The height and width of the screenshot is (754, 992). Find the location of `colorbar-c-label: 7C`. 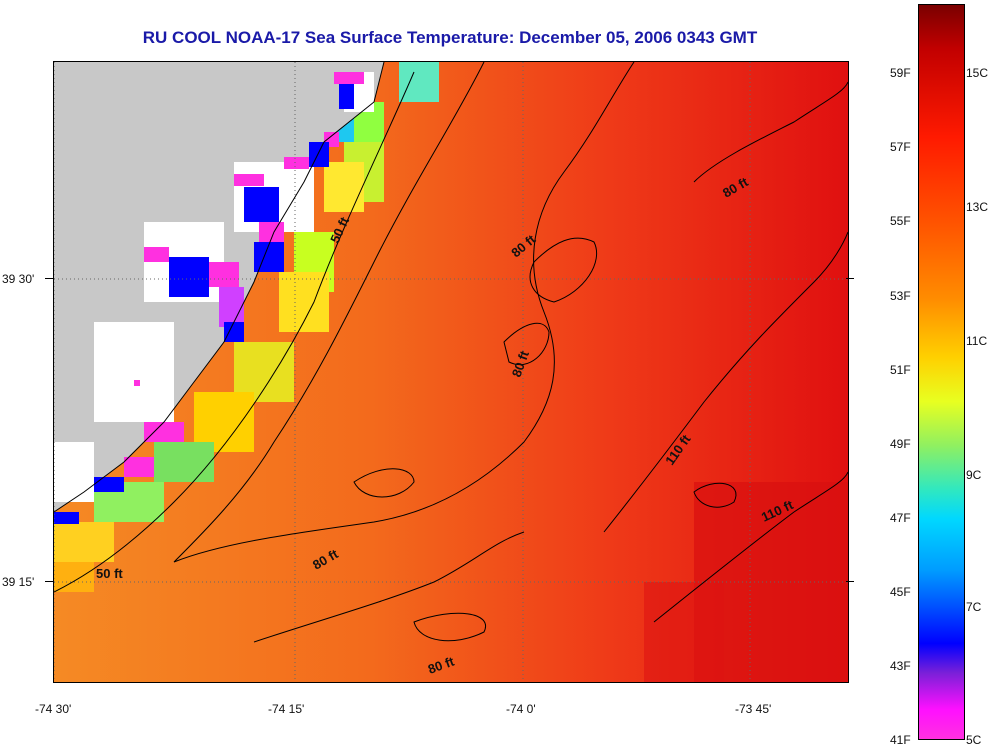

colorbar-c-label: 7C is located at coordinates (974, 607).